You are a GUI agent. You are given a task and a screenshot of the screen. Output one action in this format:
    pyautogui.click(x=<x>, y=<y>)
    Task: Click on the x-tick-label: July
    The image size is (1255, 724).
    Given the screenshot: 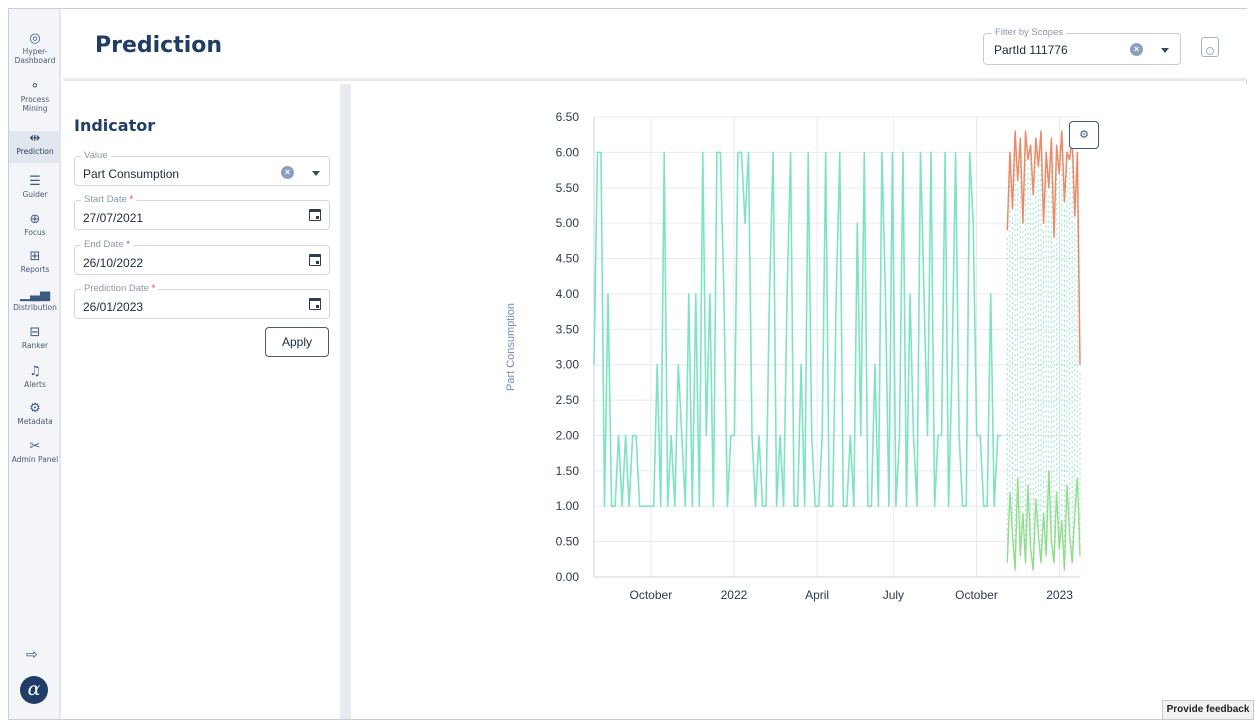 What is the action you would take?
    pyautogui.click(x=893, y=595)
    